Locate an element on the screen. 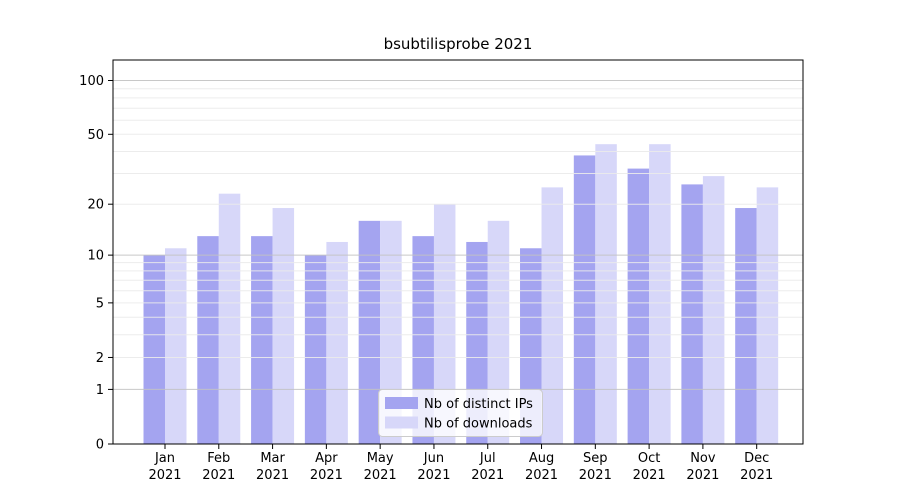 The height and width of the screenshot is (500, 900). bar-downloads-nov is located at coordinates (713, 310).